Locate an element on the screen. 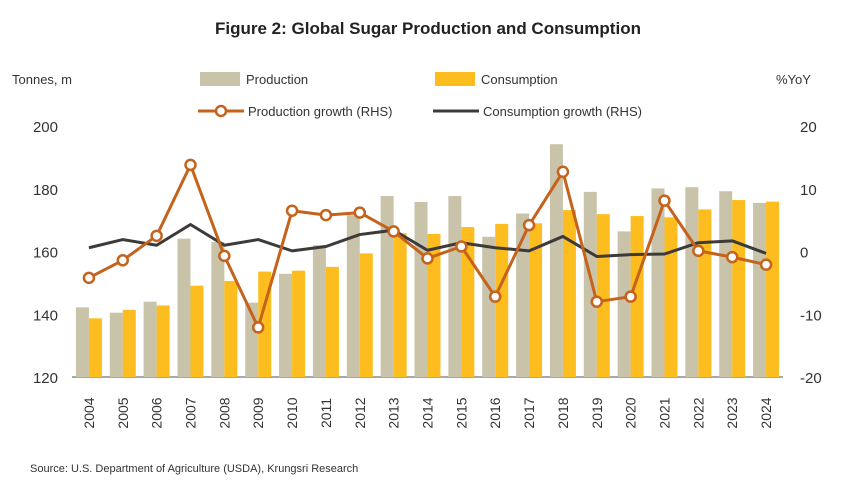 The image size is (855, 495). x-tick-label: 2007 is located at coordinates (191, 412).